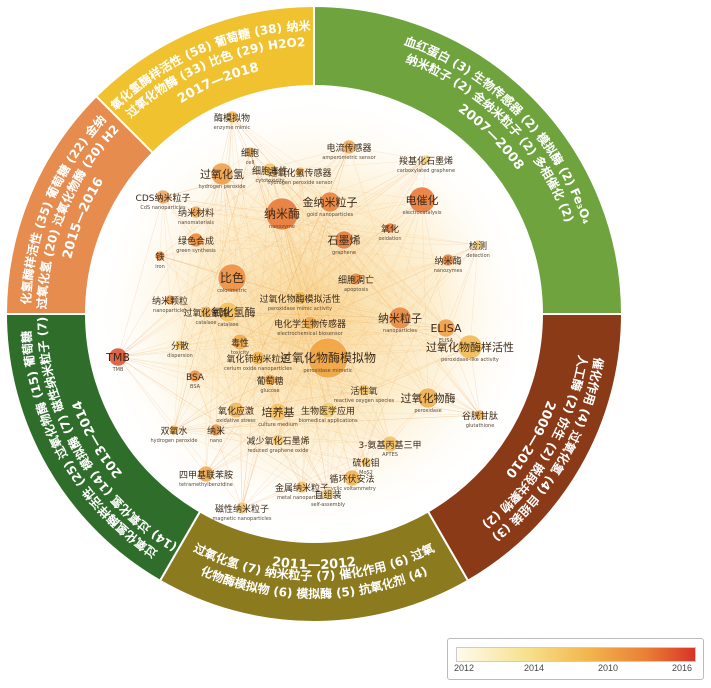  I want to click on legend-tick: 2016, so click(682, 668).